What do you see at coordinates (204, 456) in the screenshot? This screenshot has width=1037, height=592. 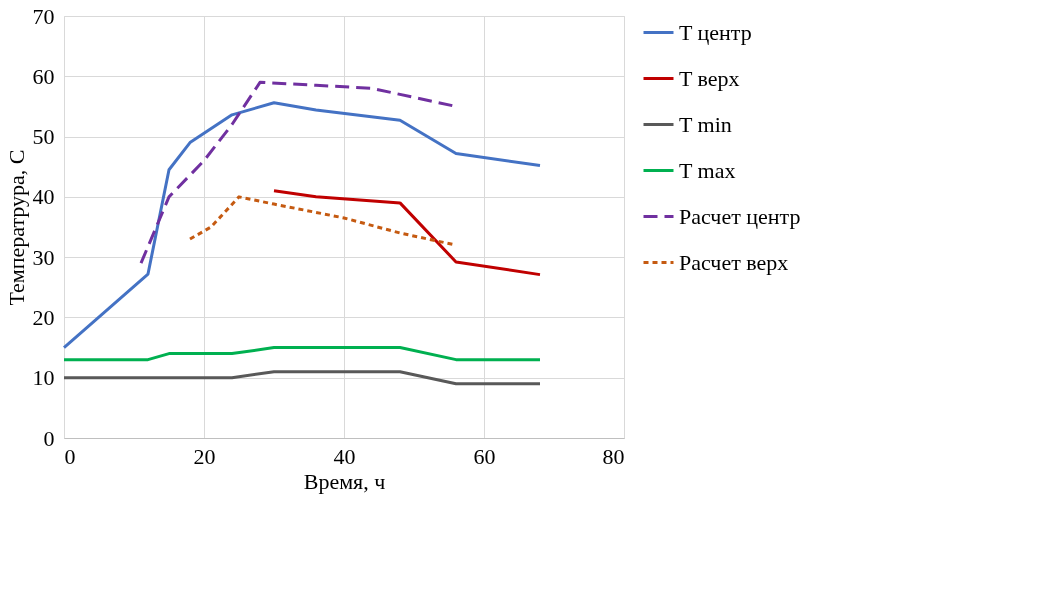 I see `x-tick-label: 20` at bounding box center [204, 456].